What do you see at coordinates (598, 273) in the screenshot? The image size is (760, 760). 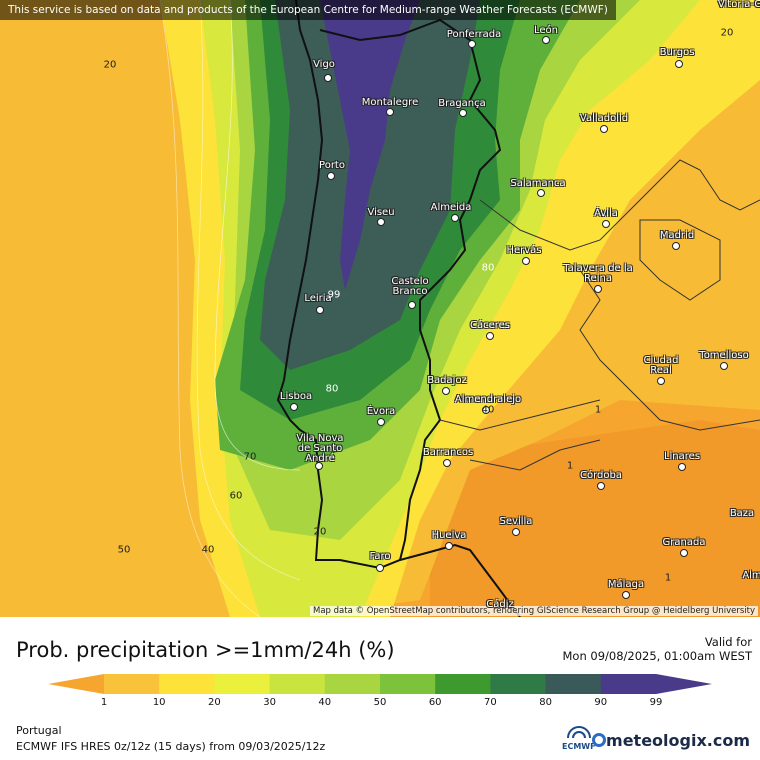 I see `city-label: Talavera de la Reina` at bounding box center [598, 273].